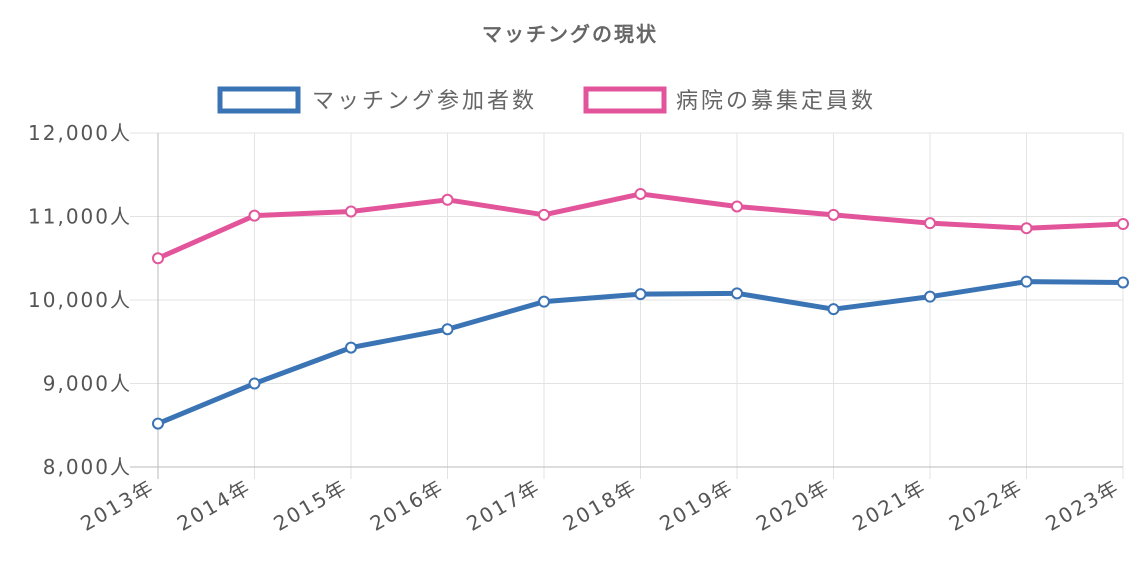 This screenshot has height=570, width=1140. I want to click on legend-swatch-capacity, so click(625, 100).